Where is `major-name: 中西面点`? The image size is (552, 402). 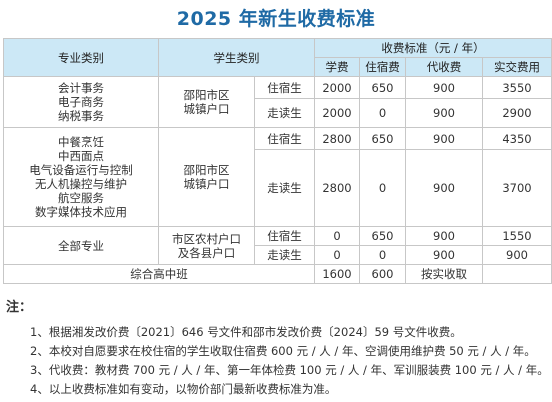
major-name: 中西面点 is located at coordinates (81, 156).